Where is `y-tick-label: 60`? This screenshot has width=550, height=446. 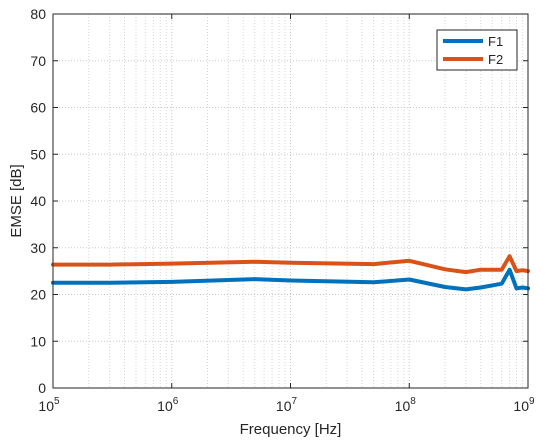
y-tick-label: 60 is located at coordinates (38, 108).